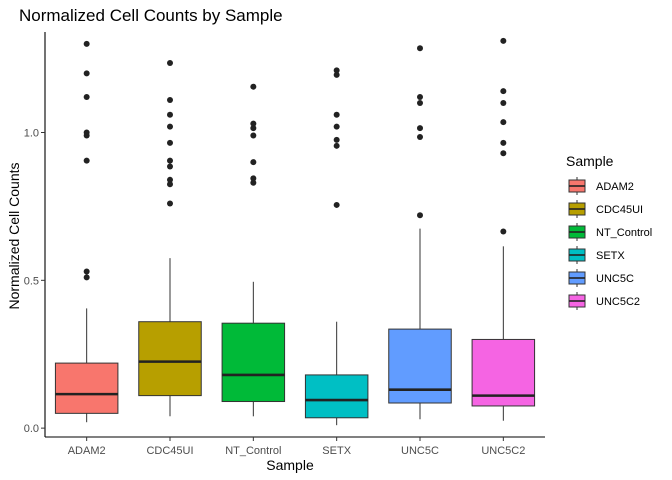  What do you see at coordinates (253, 451) in the screenshot?
I see `x-tick-label-NT_Control: NT_Control` at bounding box center [253, 451].